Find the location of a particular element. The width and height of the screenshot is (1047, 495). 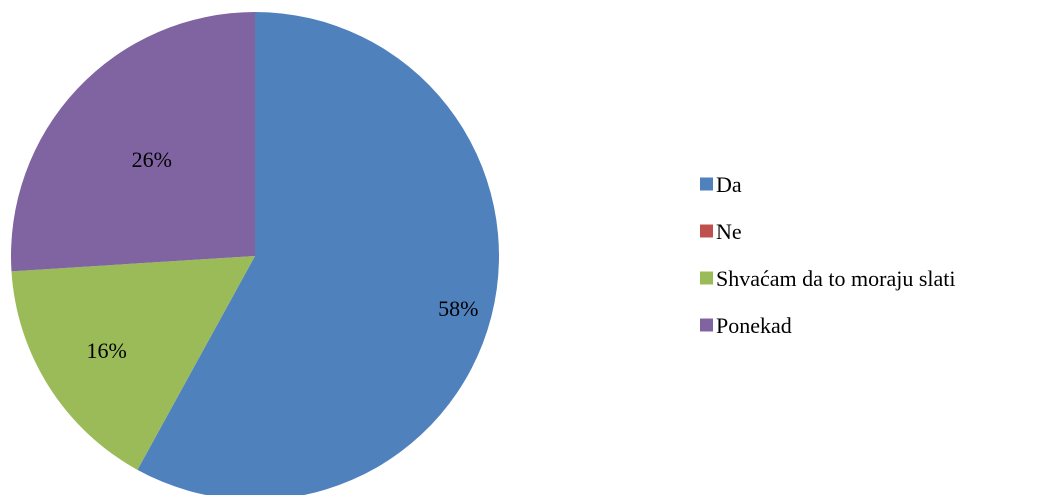

legend-item-ponekad: Ponekad is located at coordinates (746, 325).